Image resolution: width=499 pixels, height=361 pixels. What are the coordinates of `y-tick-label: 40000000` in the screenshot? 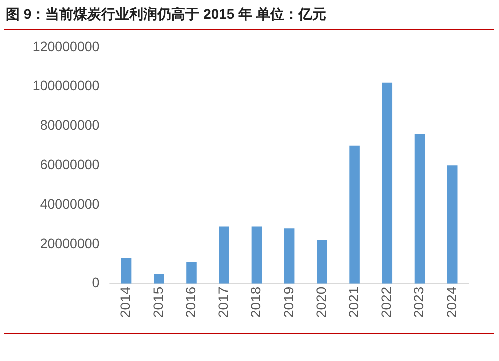 It's located at (70, 204).